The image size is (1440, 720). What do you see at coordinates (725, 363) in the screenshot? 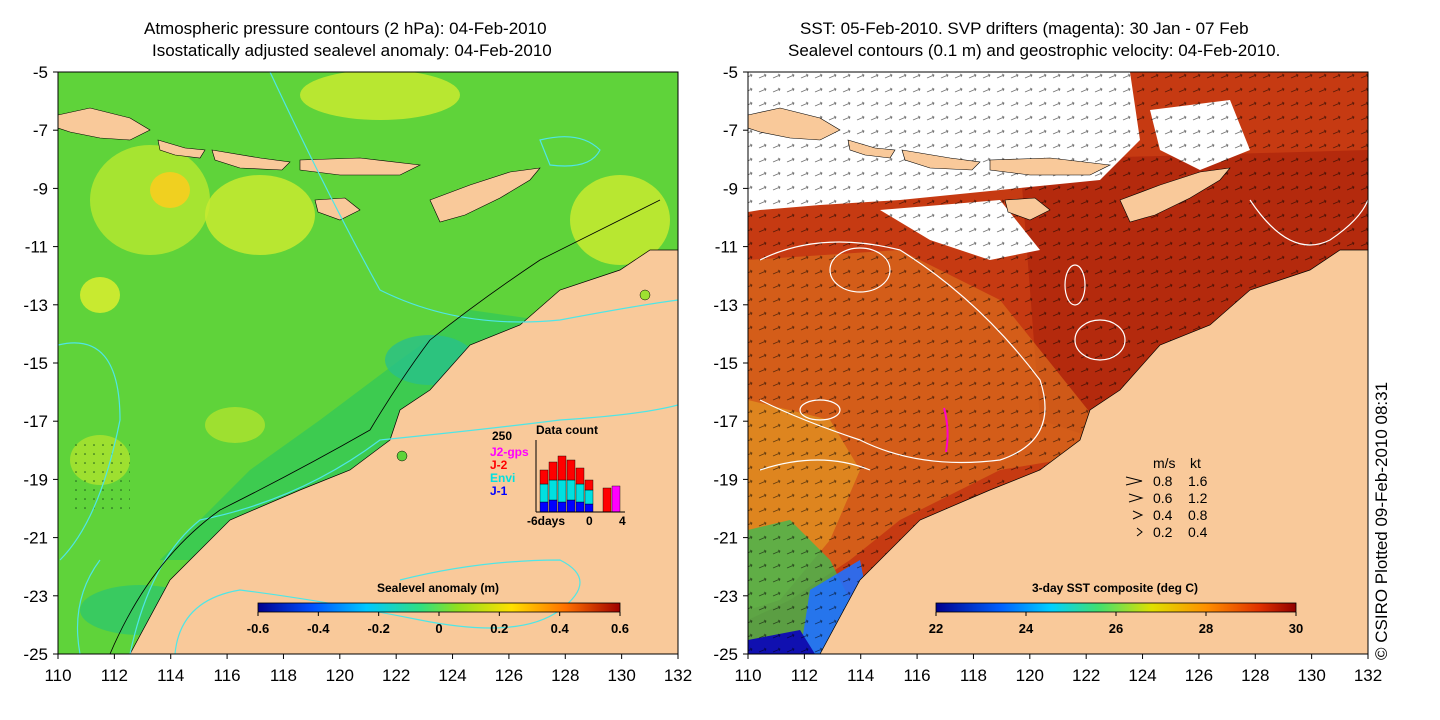
I see `right-ytick-label: -15` at bounding box center [725, 363].